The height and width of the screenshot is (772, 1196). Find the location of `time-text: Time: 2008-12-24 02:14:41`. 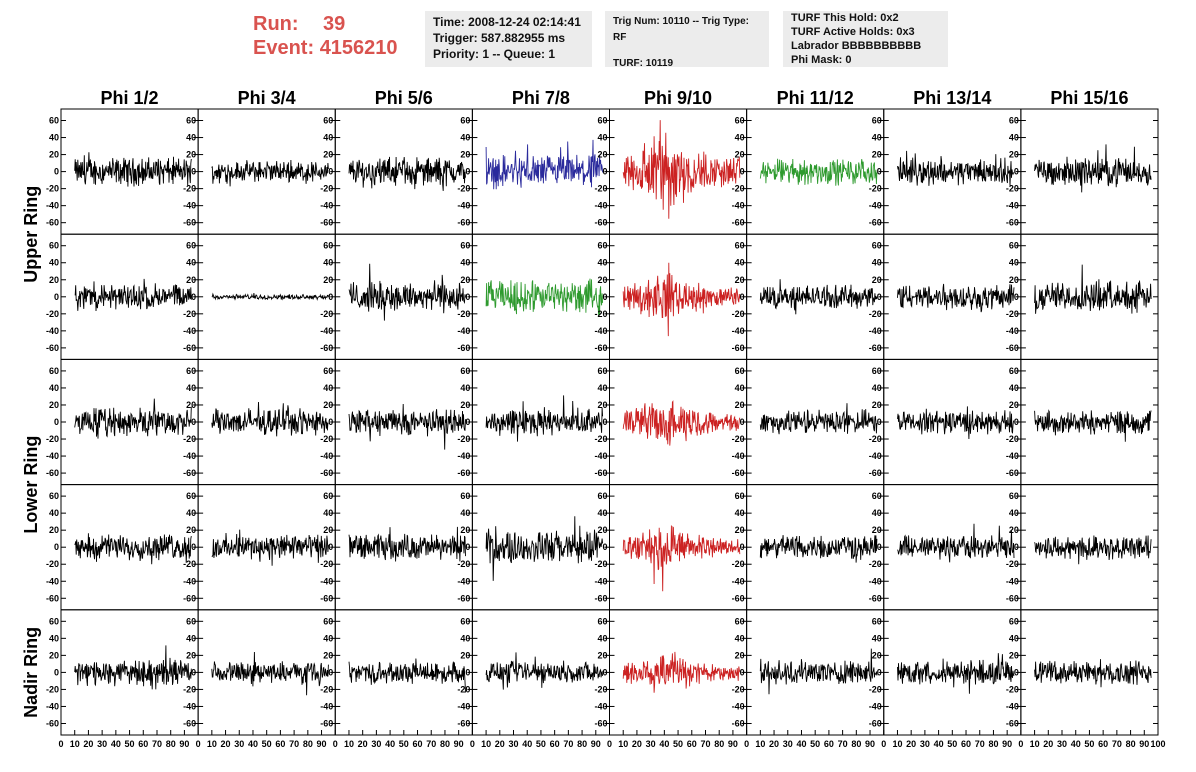

time-text: Time: 2008-12-24 02:14:41 is located at coordinates (507, 22).